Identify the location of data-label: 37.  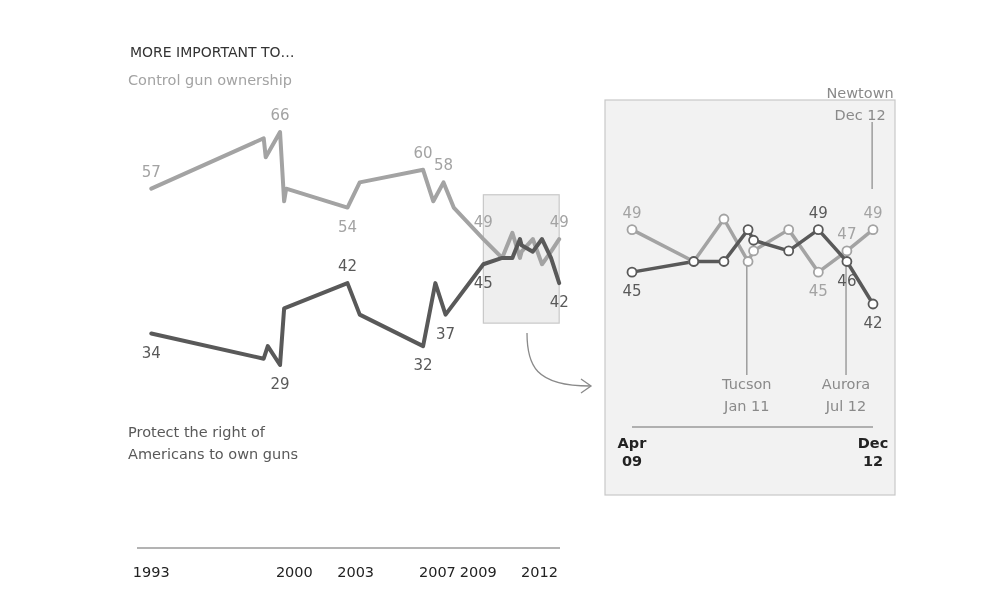
(446, 333).